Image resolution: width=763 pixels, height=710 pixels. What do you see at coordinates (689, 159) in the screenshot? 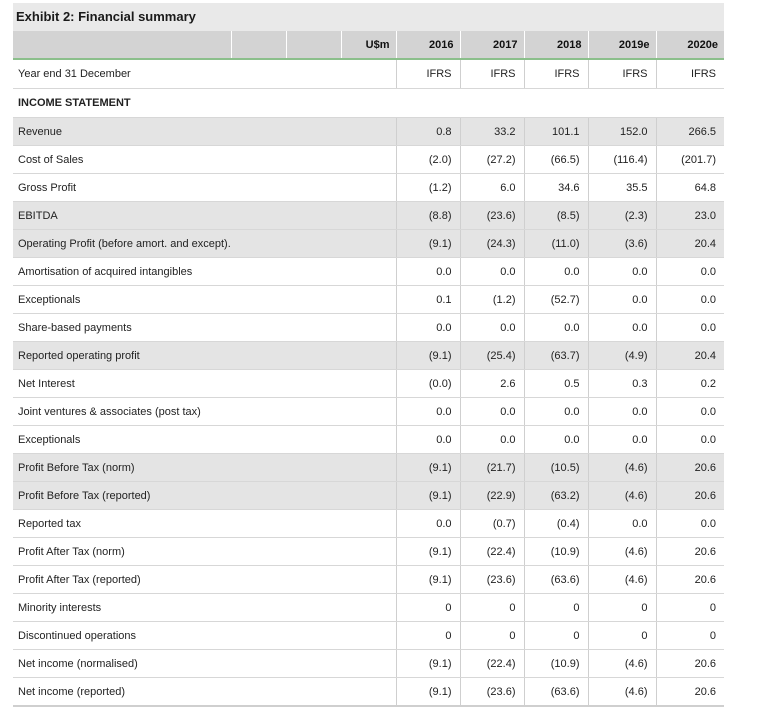
I see `value-cell: (201.7)` at bounding box center [689, 159].